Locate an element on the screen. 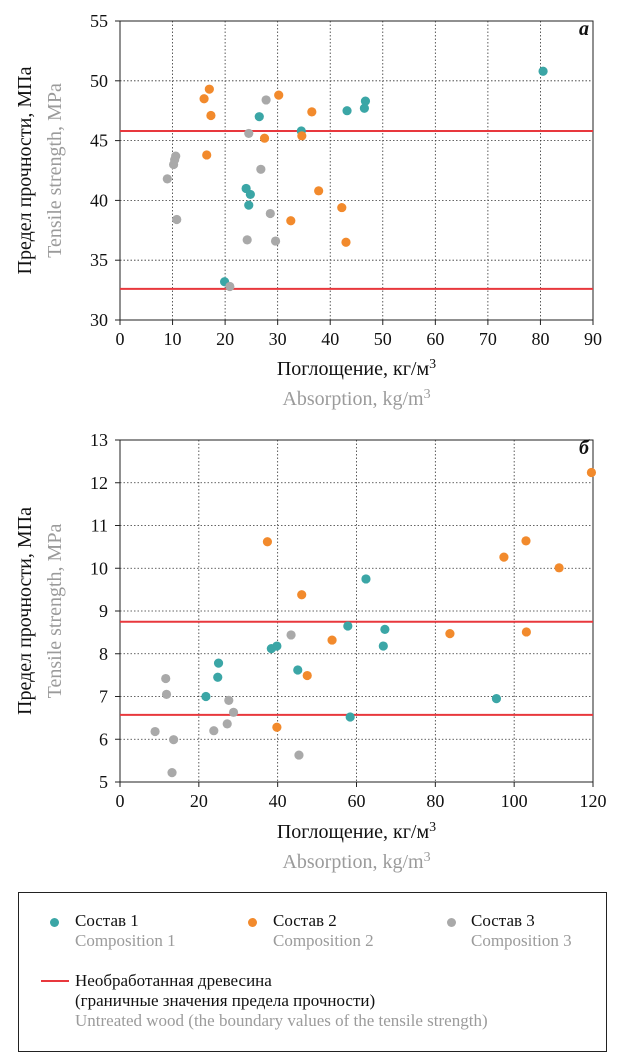 The height and width of the screenshot is (1058, 619). legend-label-en: Composition 3 is located at coordinates (521, 940).